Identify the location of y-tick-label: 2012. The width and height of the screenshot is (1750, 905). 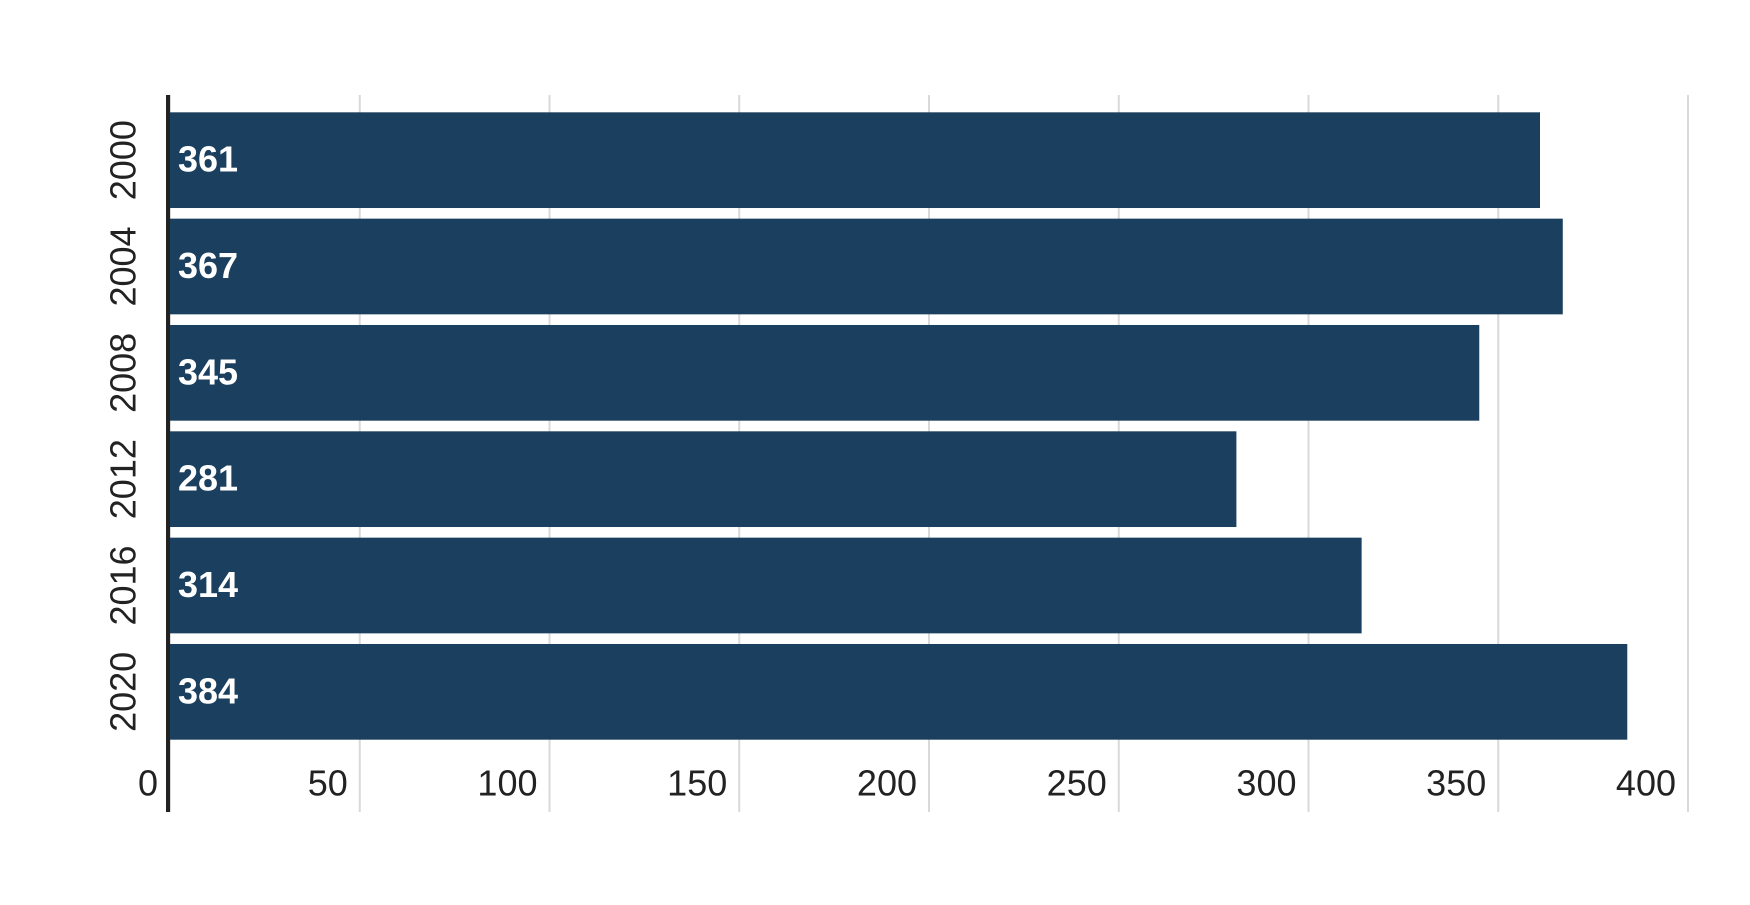
(123, 479).